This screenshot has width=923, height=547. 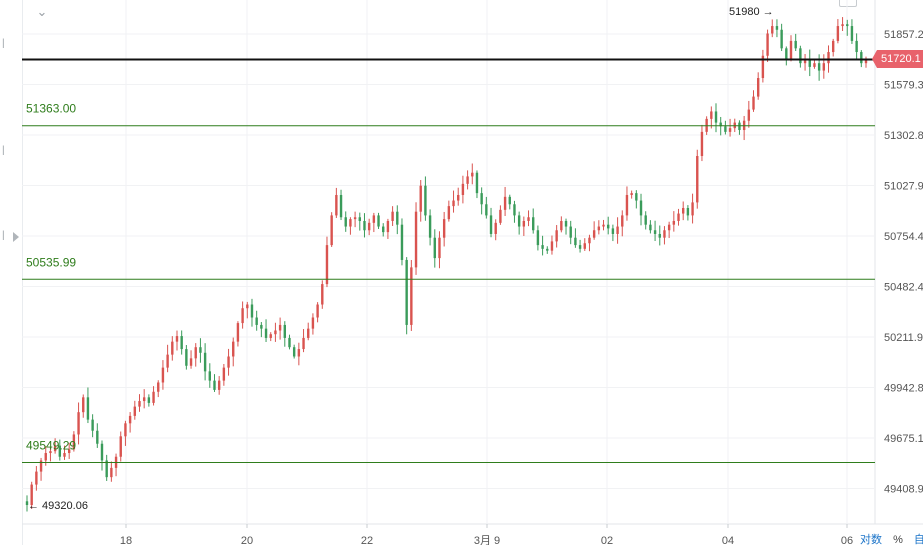 I want to click on auto-scale-button: 自, so click(x=918, y=540).